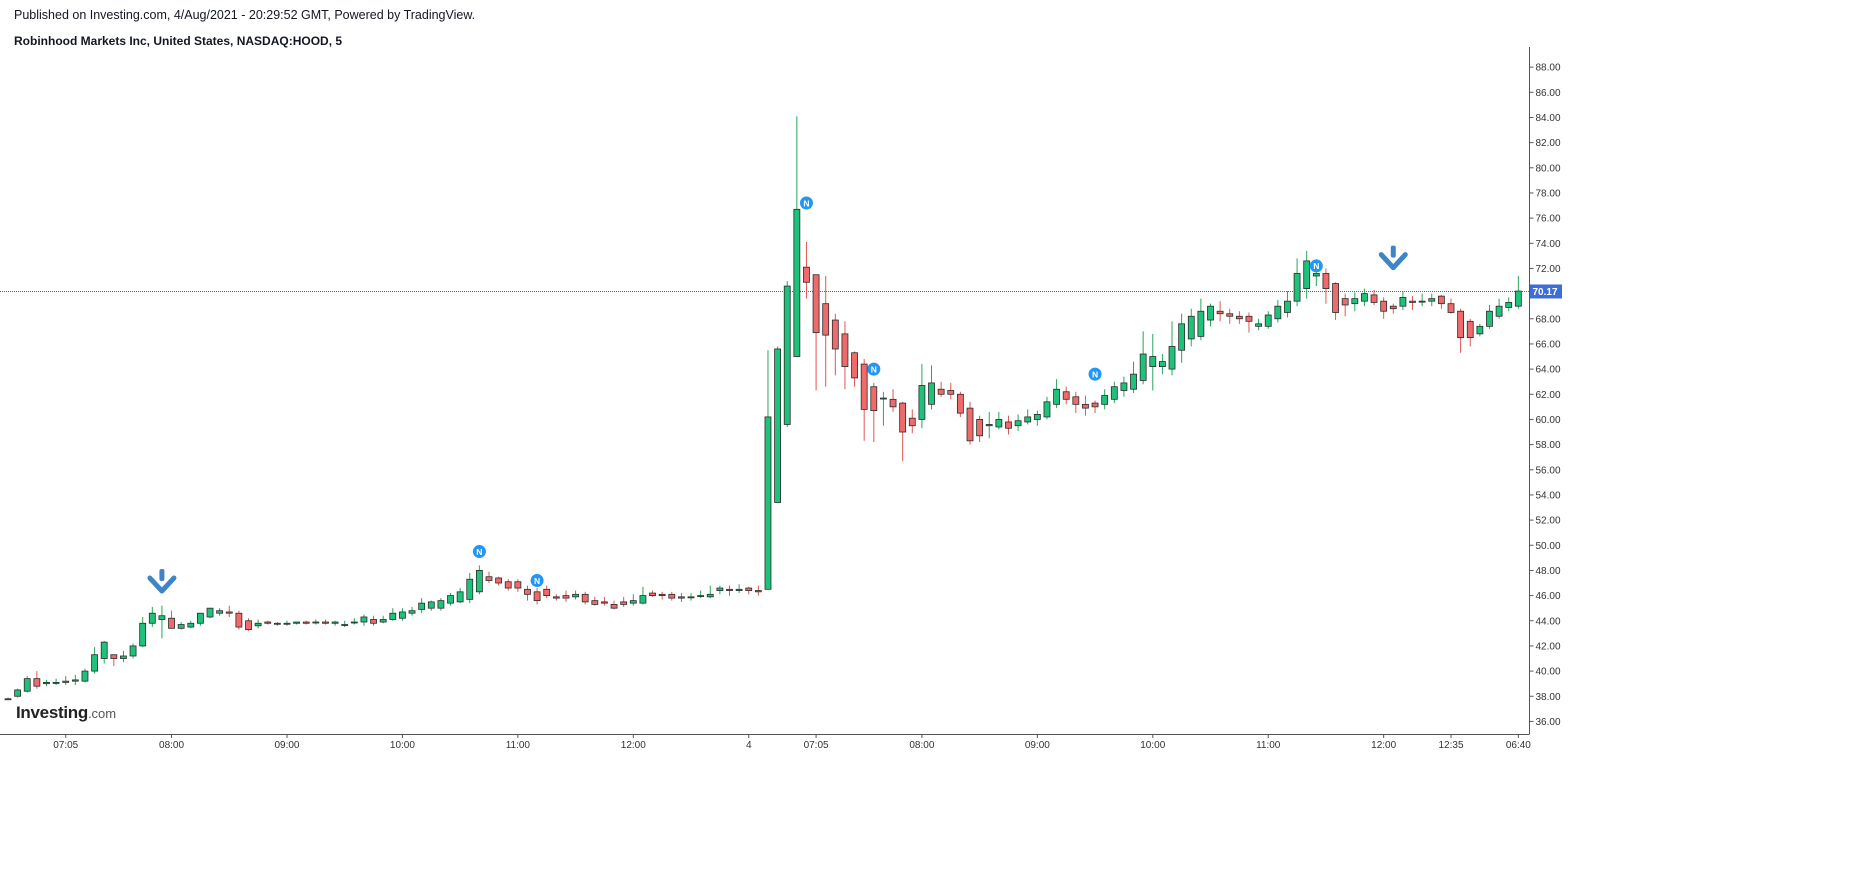 The width and height of the screenshot is (1853, 892). What do you see at coordinates (1548, 344) in the screenshot?
I see `y-tick-label: 66.00` at bounding box center [1548, 344].